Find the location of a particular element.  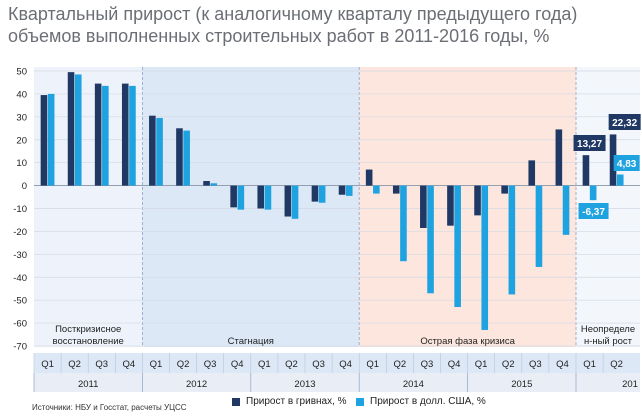

source-note: Источники: НБУ и Госстат, расчеты УЦСС is located at coordinates (109, 407).